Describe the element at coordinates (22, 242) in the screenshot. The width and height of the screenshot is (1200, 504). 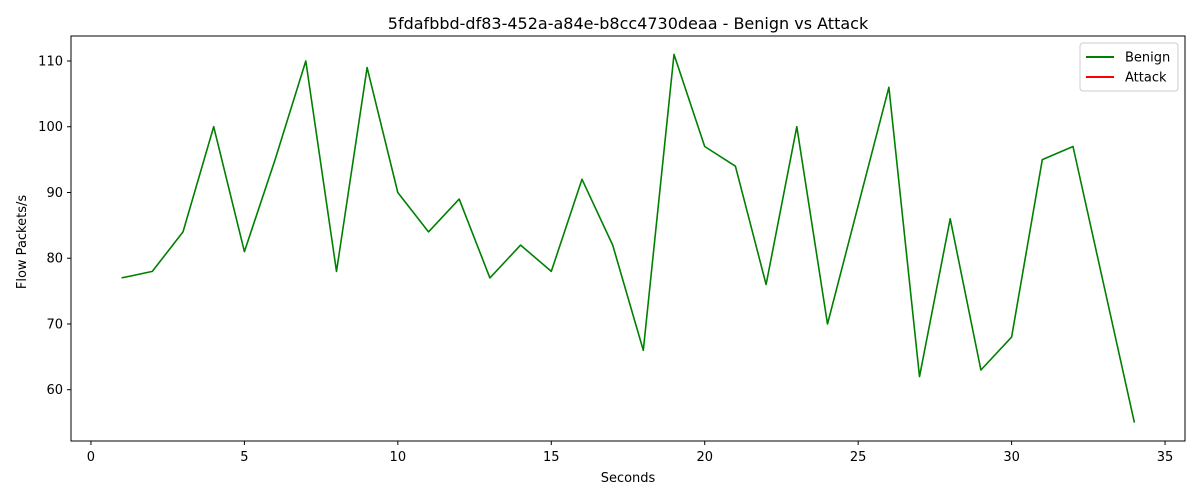
I see `y-axis-label: Flow Packets/s` at that location.